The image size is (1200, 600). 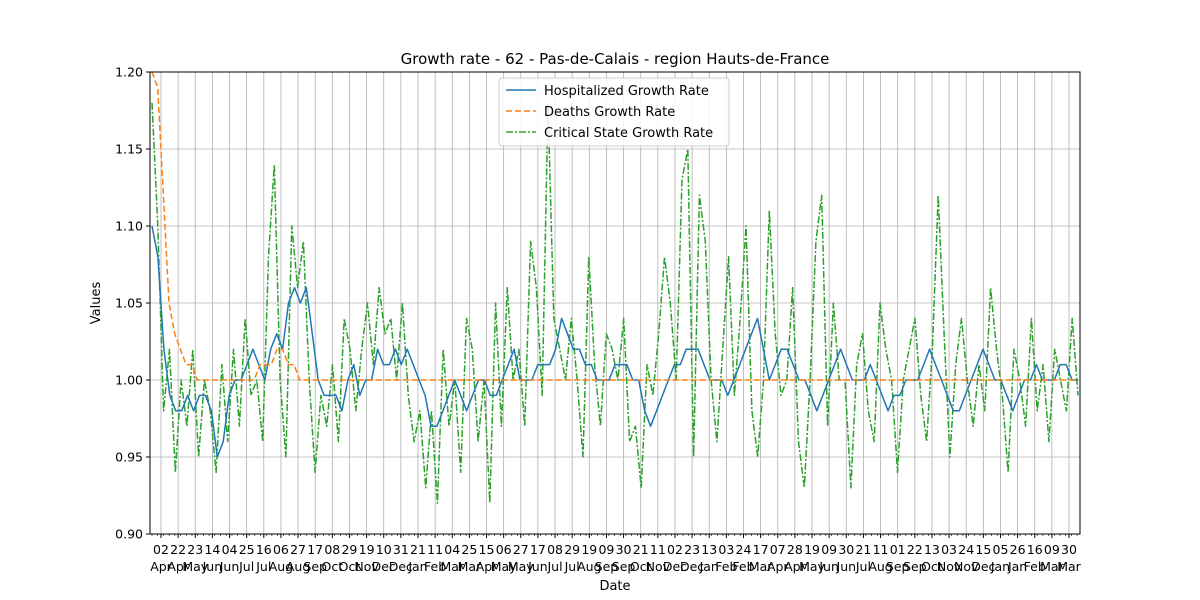 What do you see at coordinates (1018, 549) in the screenshot?
I see `x-tick-day: 26` at bounding box center [1018, 549].